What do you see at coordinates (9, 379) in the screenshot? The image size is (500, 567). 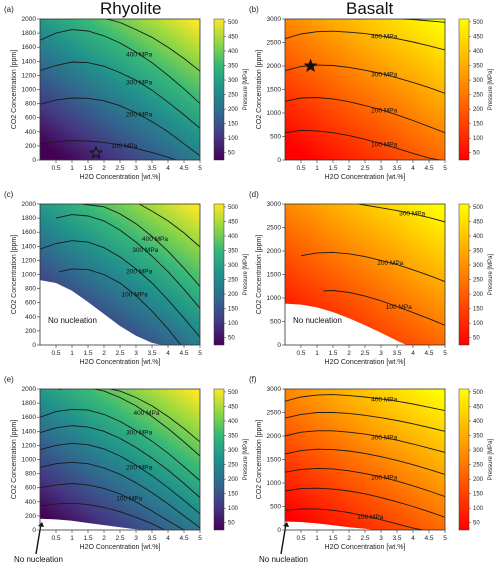 I see `panel-letter: (e)` at bounding box center [9, 379].